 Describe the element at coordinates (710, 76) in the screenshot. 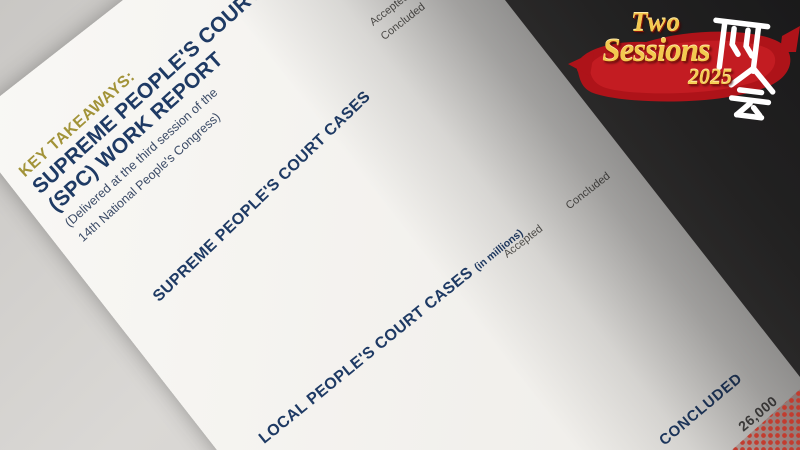

I see `logo-year: 2025` at that location.